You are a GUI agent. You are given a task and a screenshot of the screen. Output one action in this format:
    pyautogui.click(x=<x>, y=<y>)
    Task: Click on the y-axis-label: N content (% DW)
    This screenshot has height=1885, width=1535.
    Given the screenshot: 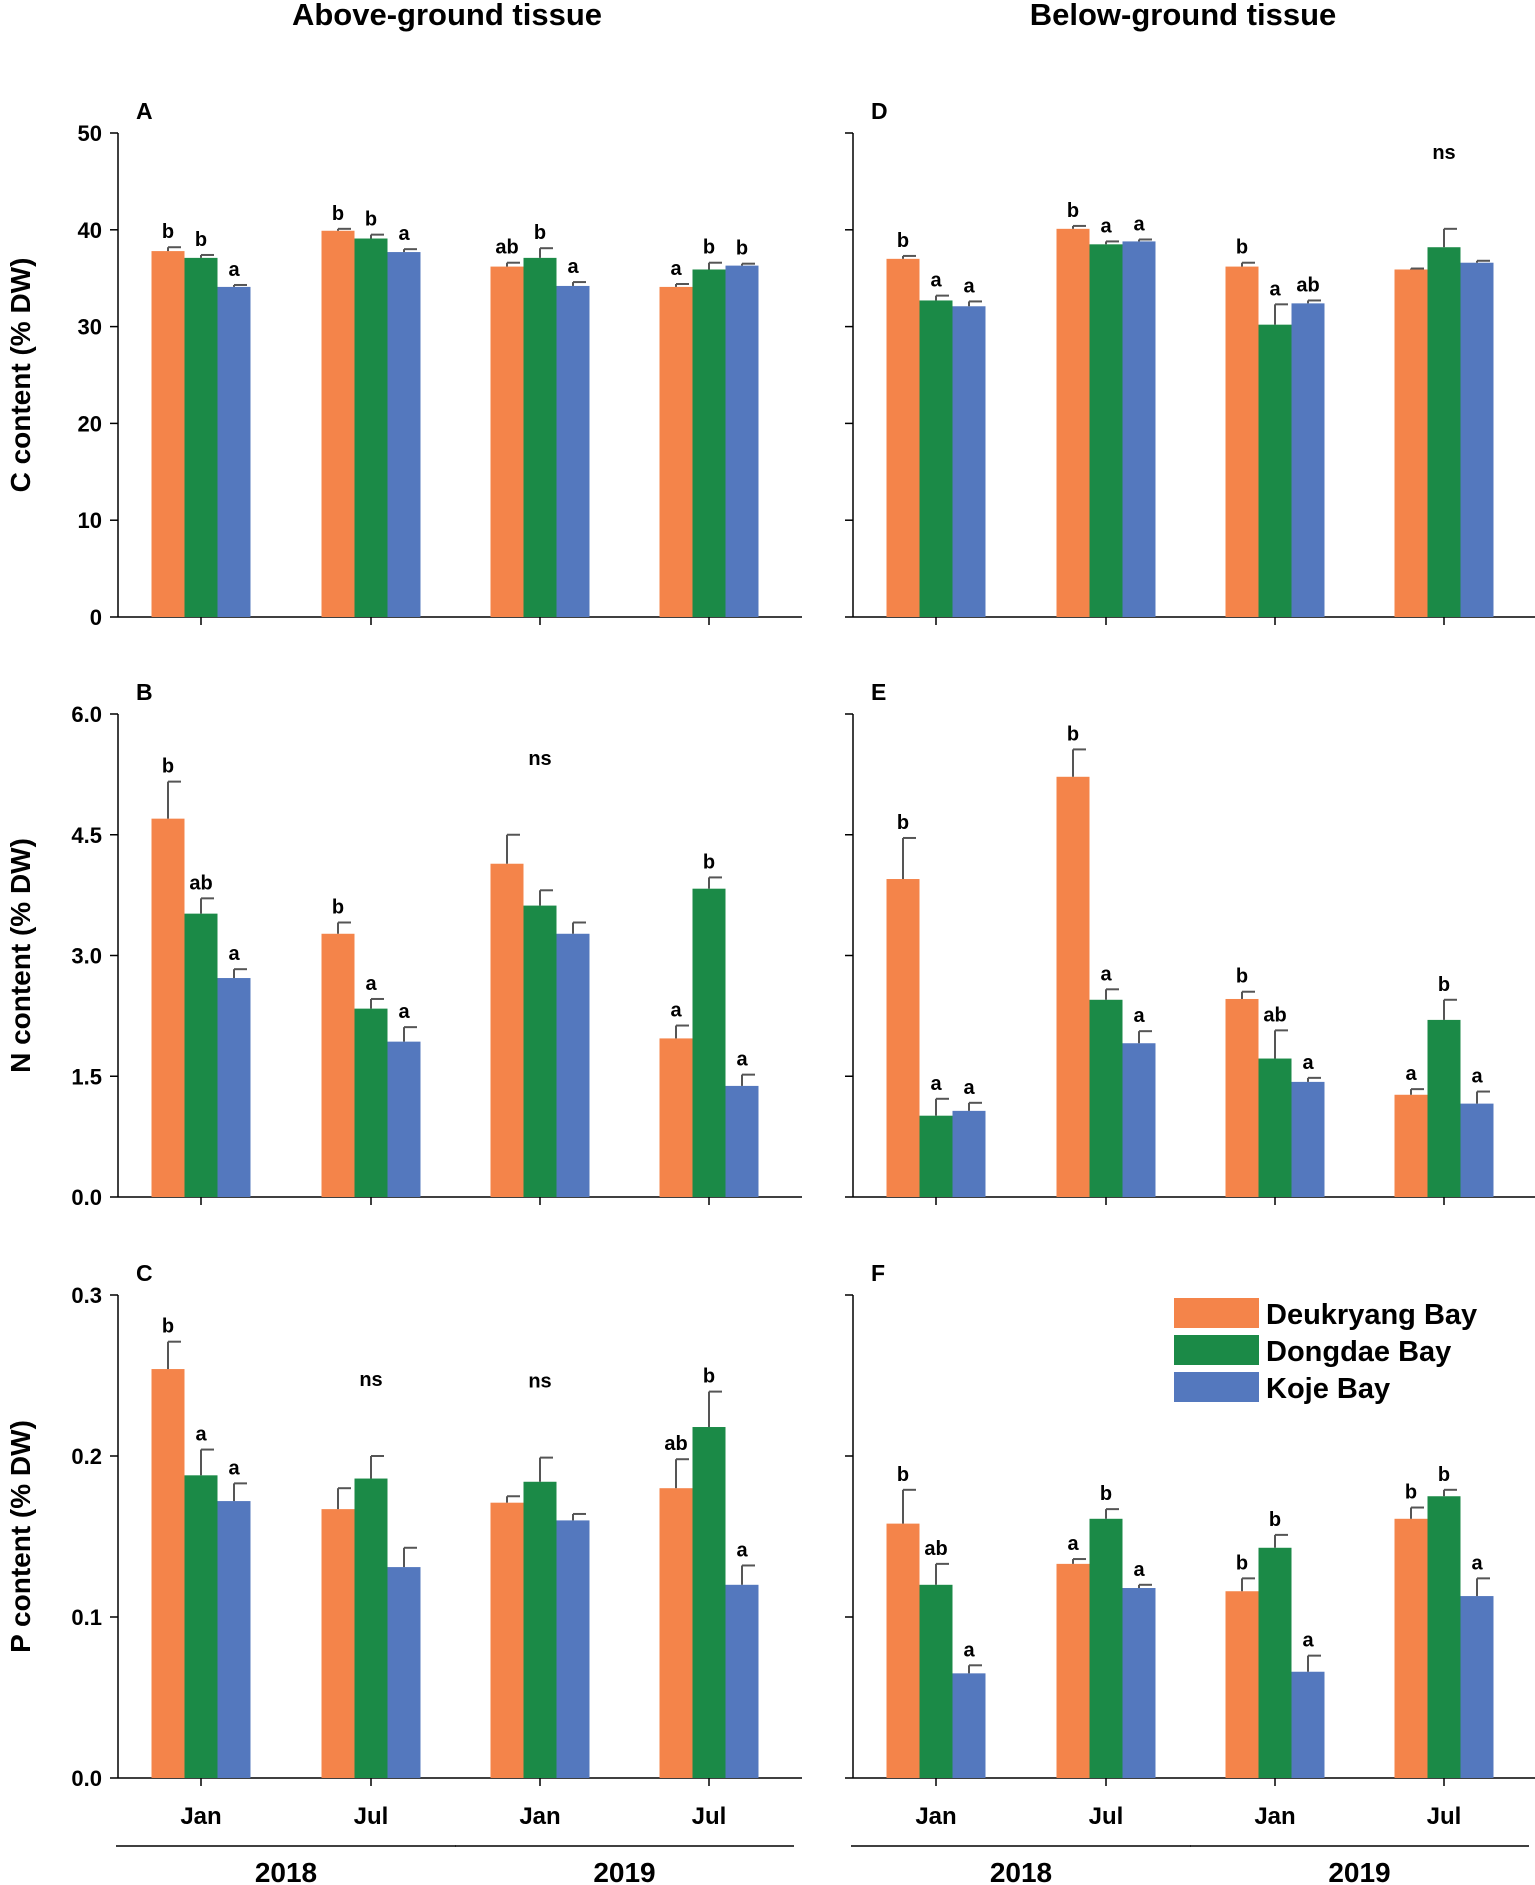 What is the action you would take?
    pyautogui.click(x=20, y=955)
    